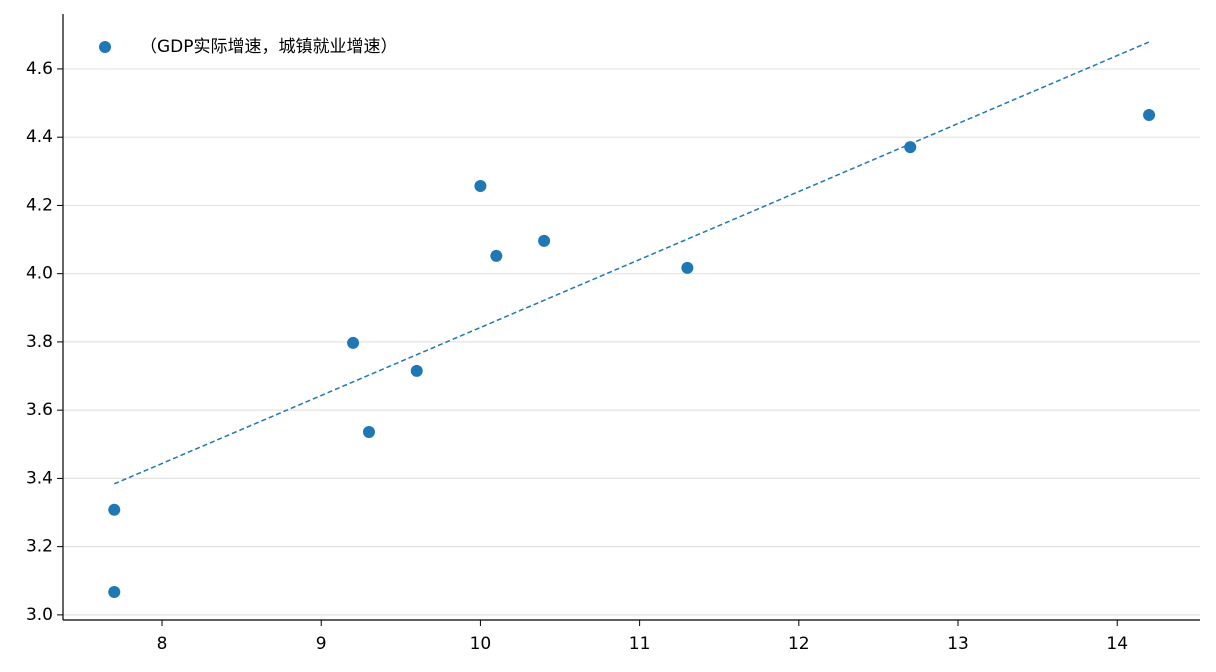  What do you see at coordinates (39, 274) in the screenshot?
I see `y-tick-label: 4.0` at bounding box center [39, 274].